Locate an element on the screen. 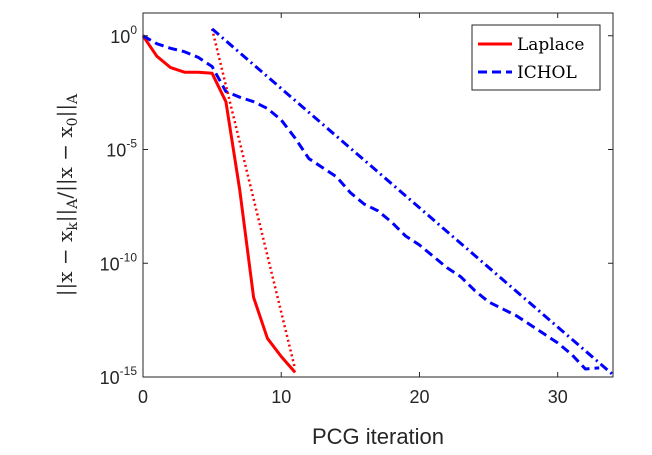  x-tick-label: 20 is located at coordinates (419, 397).